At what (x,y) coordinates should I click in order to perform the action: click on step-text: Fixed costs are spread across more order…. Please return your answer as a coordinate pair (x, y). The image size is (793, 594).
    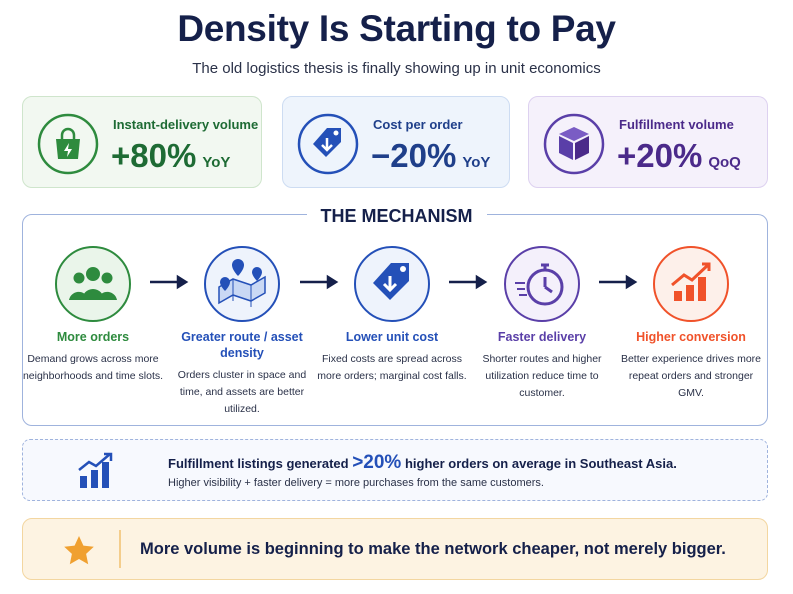
    Looking at the image, I should click on (392, 367).